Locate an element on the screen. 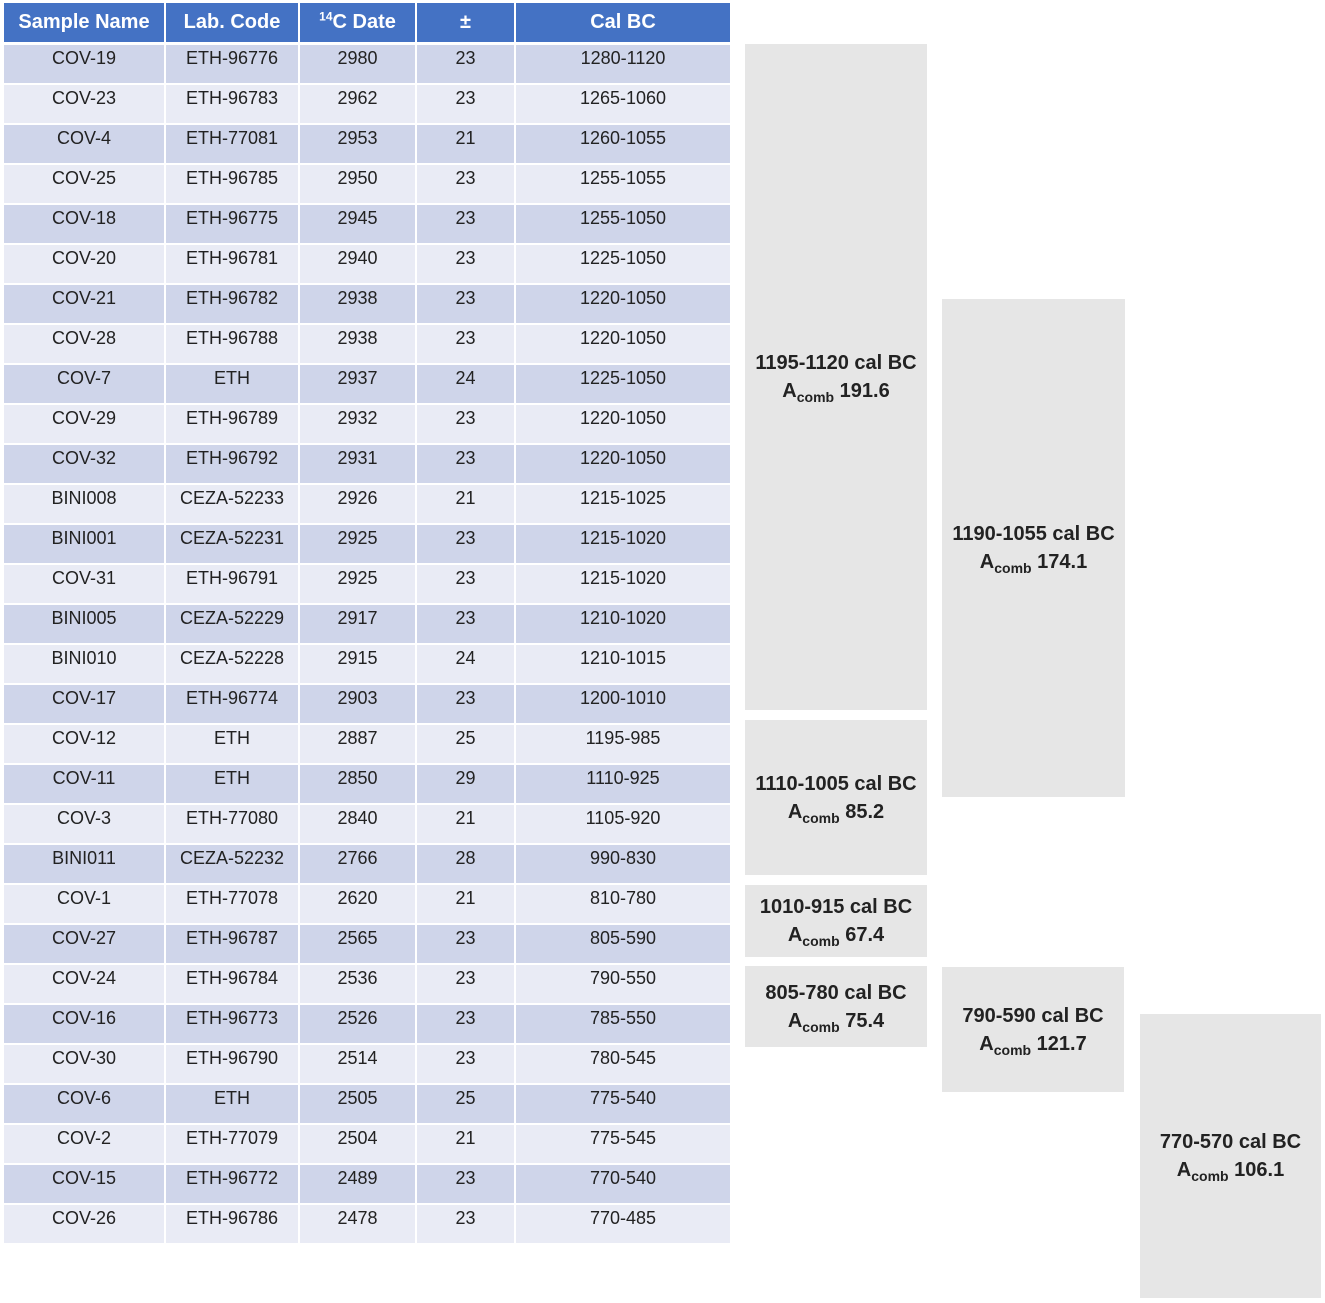 The image size is (1325, 1303). cell-sample-name: COV-28 is located at coordinates (85, 345).